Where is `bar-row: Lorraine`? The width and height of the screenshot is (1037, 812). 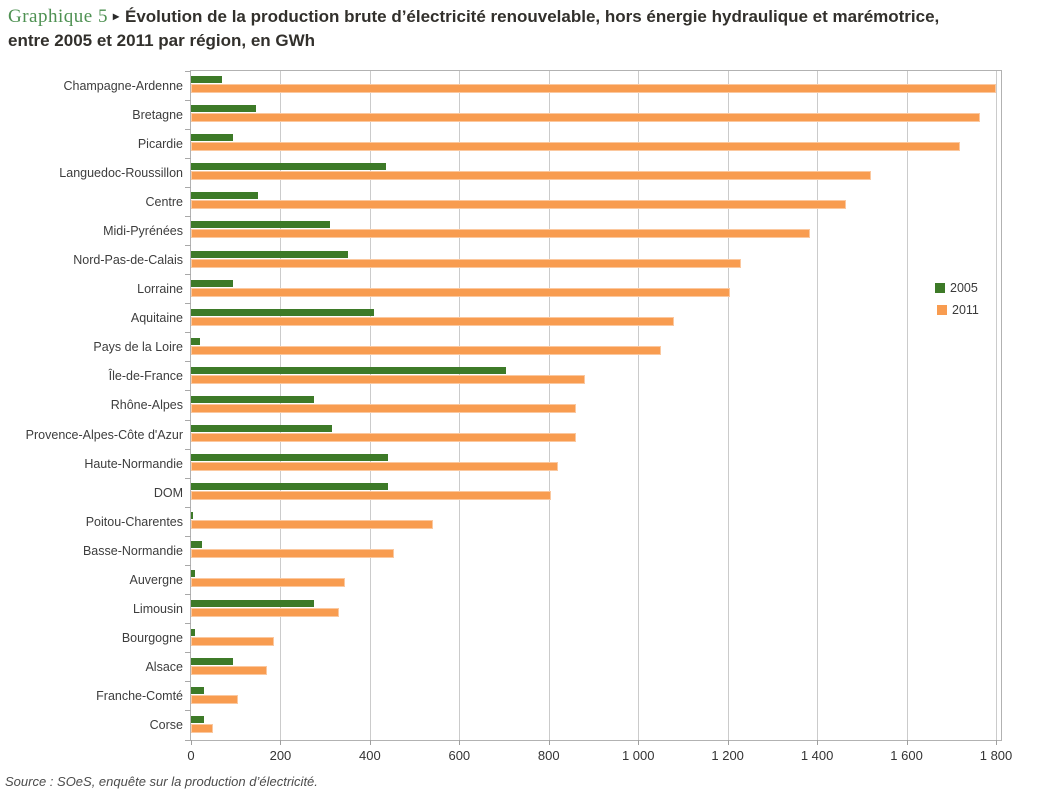
bar-row: Lorraine is located at coordinates (569, 289).